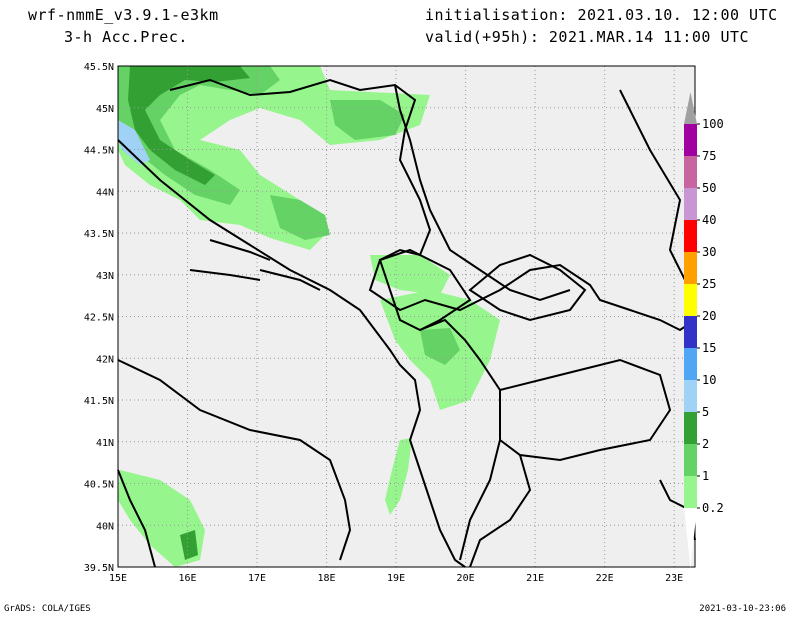  I want to click on lat-tick-label: 43.5N, so click(99, 234).